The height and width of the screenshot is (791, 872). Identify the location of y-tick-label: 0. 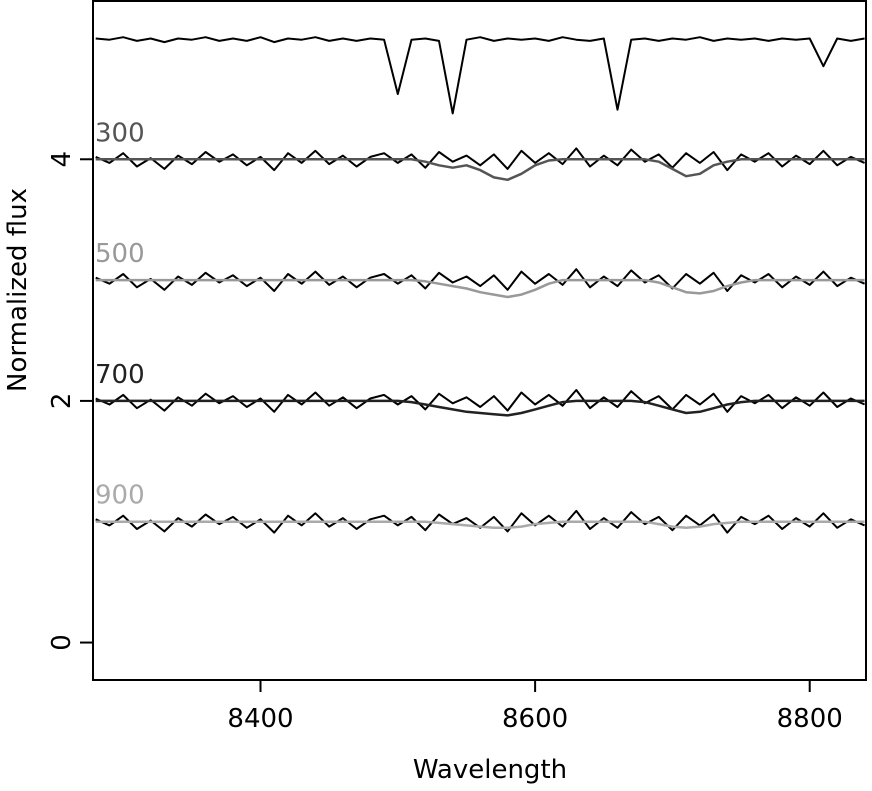
(62, 642).